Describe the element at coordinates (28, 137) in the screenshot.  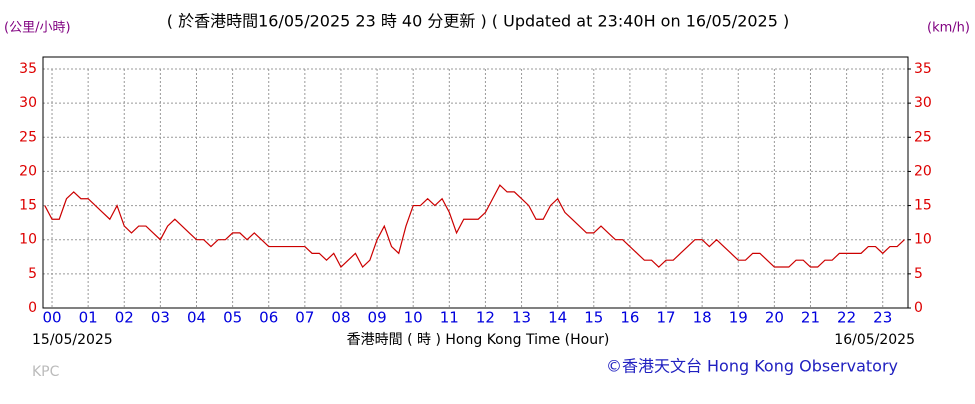
I see `y-tick-label: 25` at that location.